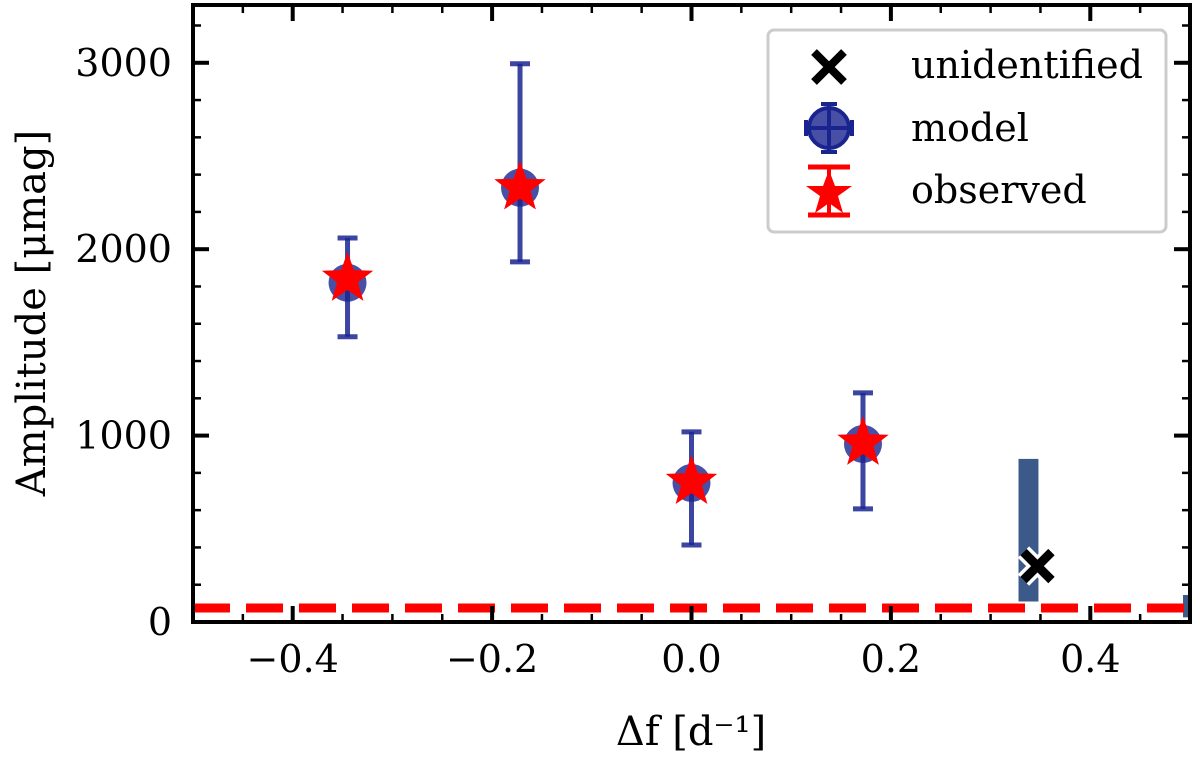 This screenshot has height=762, width=1200. What do you see at coordinates (1186, 606) in the screenshot?
I see `spectrum-bar` at bounding box center [1186, 606].